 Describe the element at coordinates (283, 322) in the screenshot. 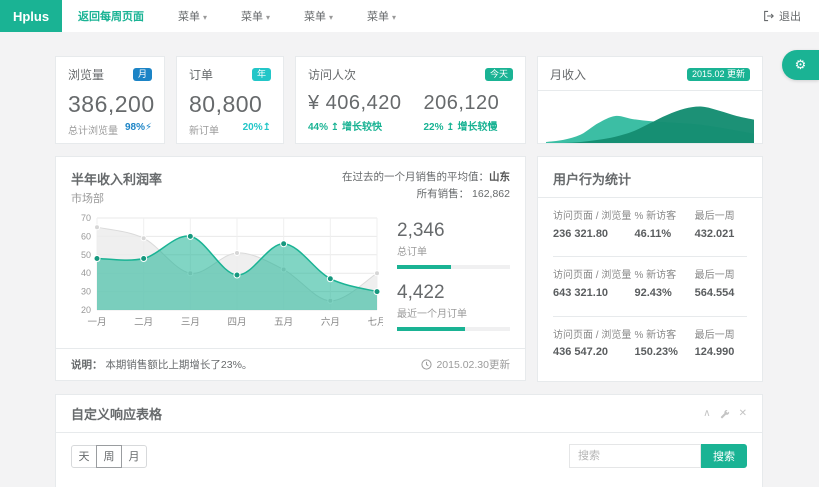

I see `svg-text: 五月` at that location.